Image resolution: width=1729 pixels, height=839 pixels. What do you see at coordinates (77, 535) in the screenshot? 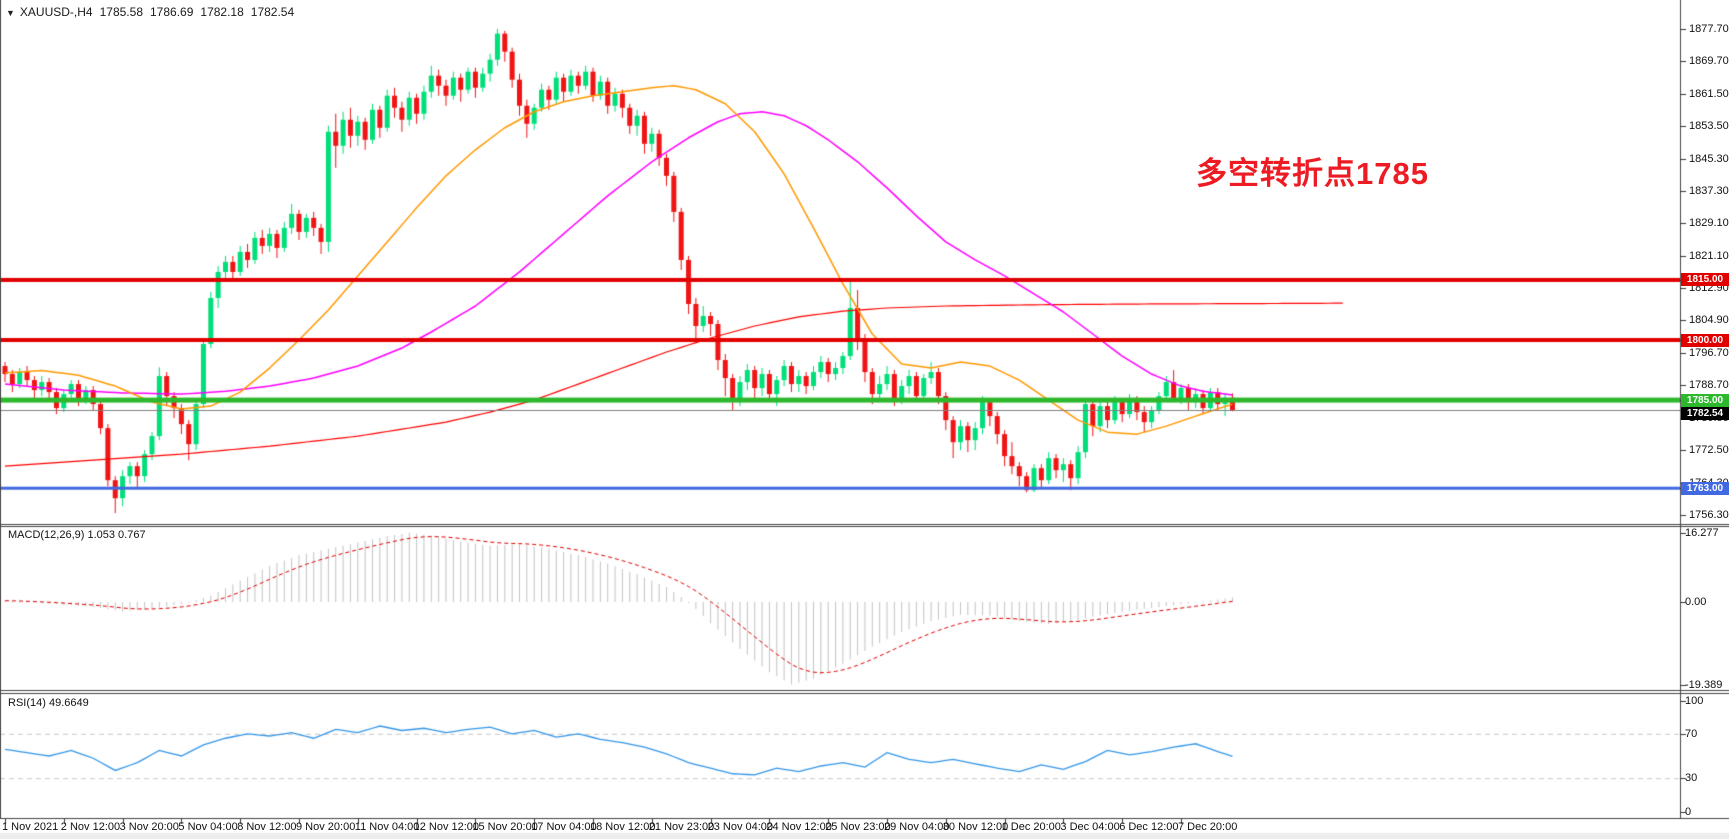
I see `macd-indicator-label: MACD(12,26,9) 1.053 0.767` at bounding box center [77, 535].